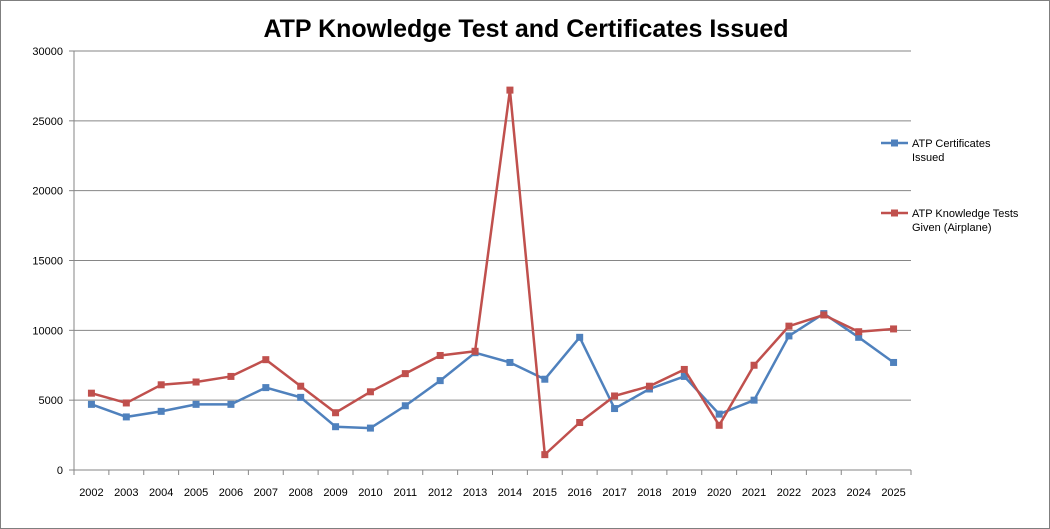  What do you see at coordinates (545, 493) in the screenshot?
I see `x-tick-label: 2015` at bounding box center [545, 493].